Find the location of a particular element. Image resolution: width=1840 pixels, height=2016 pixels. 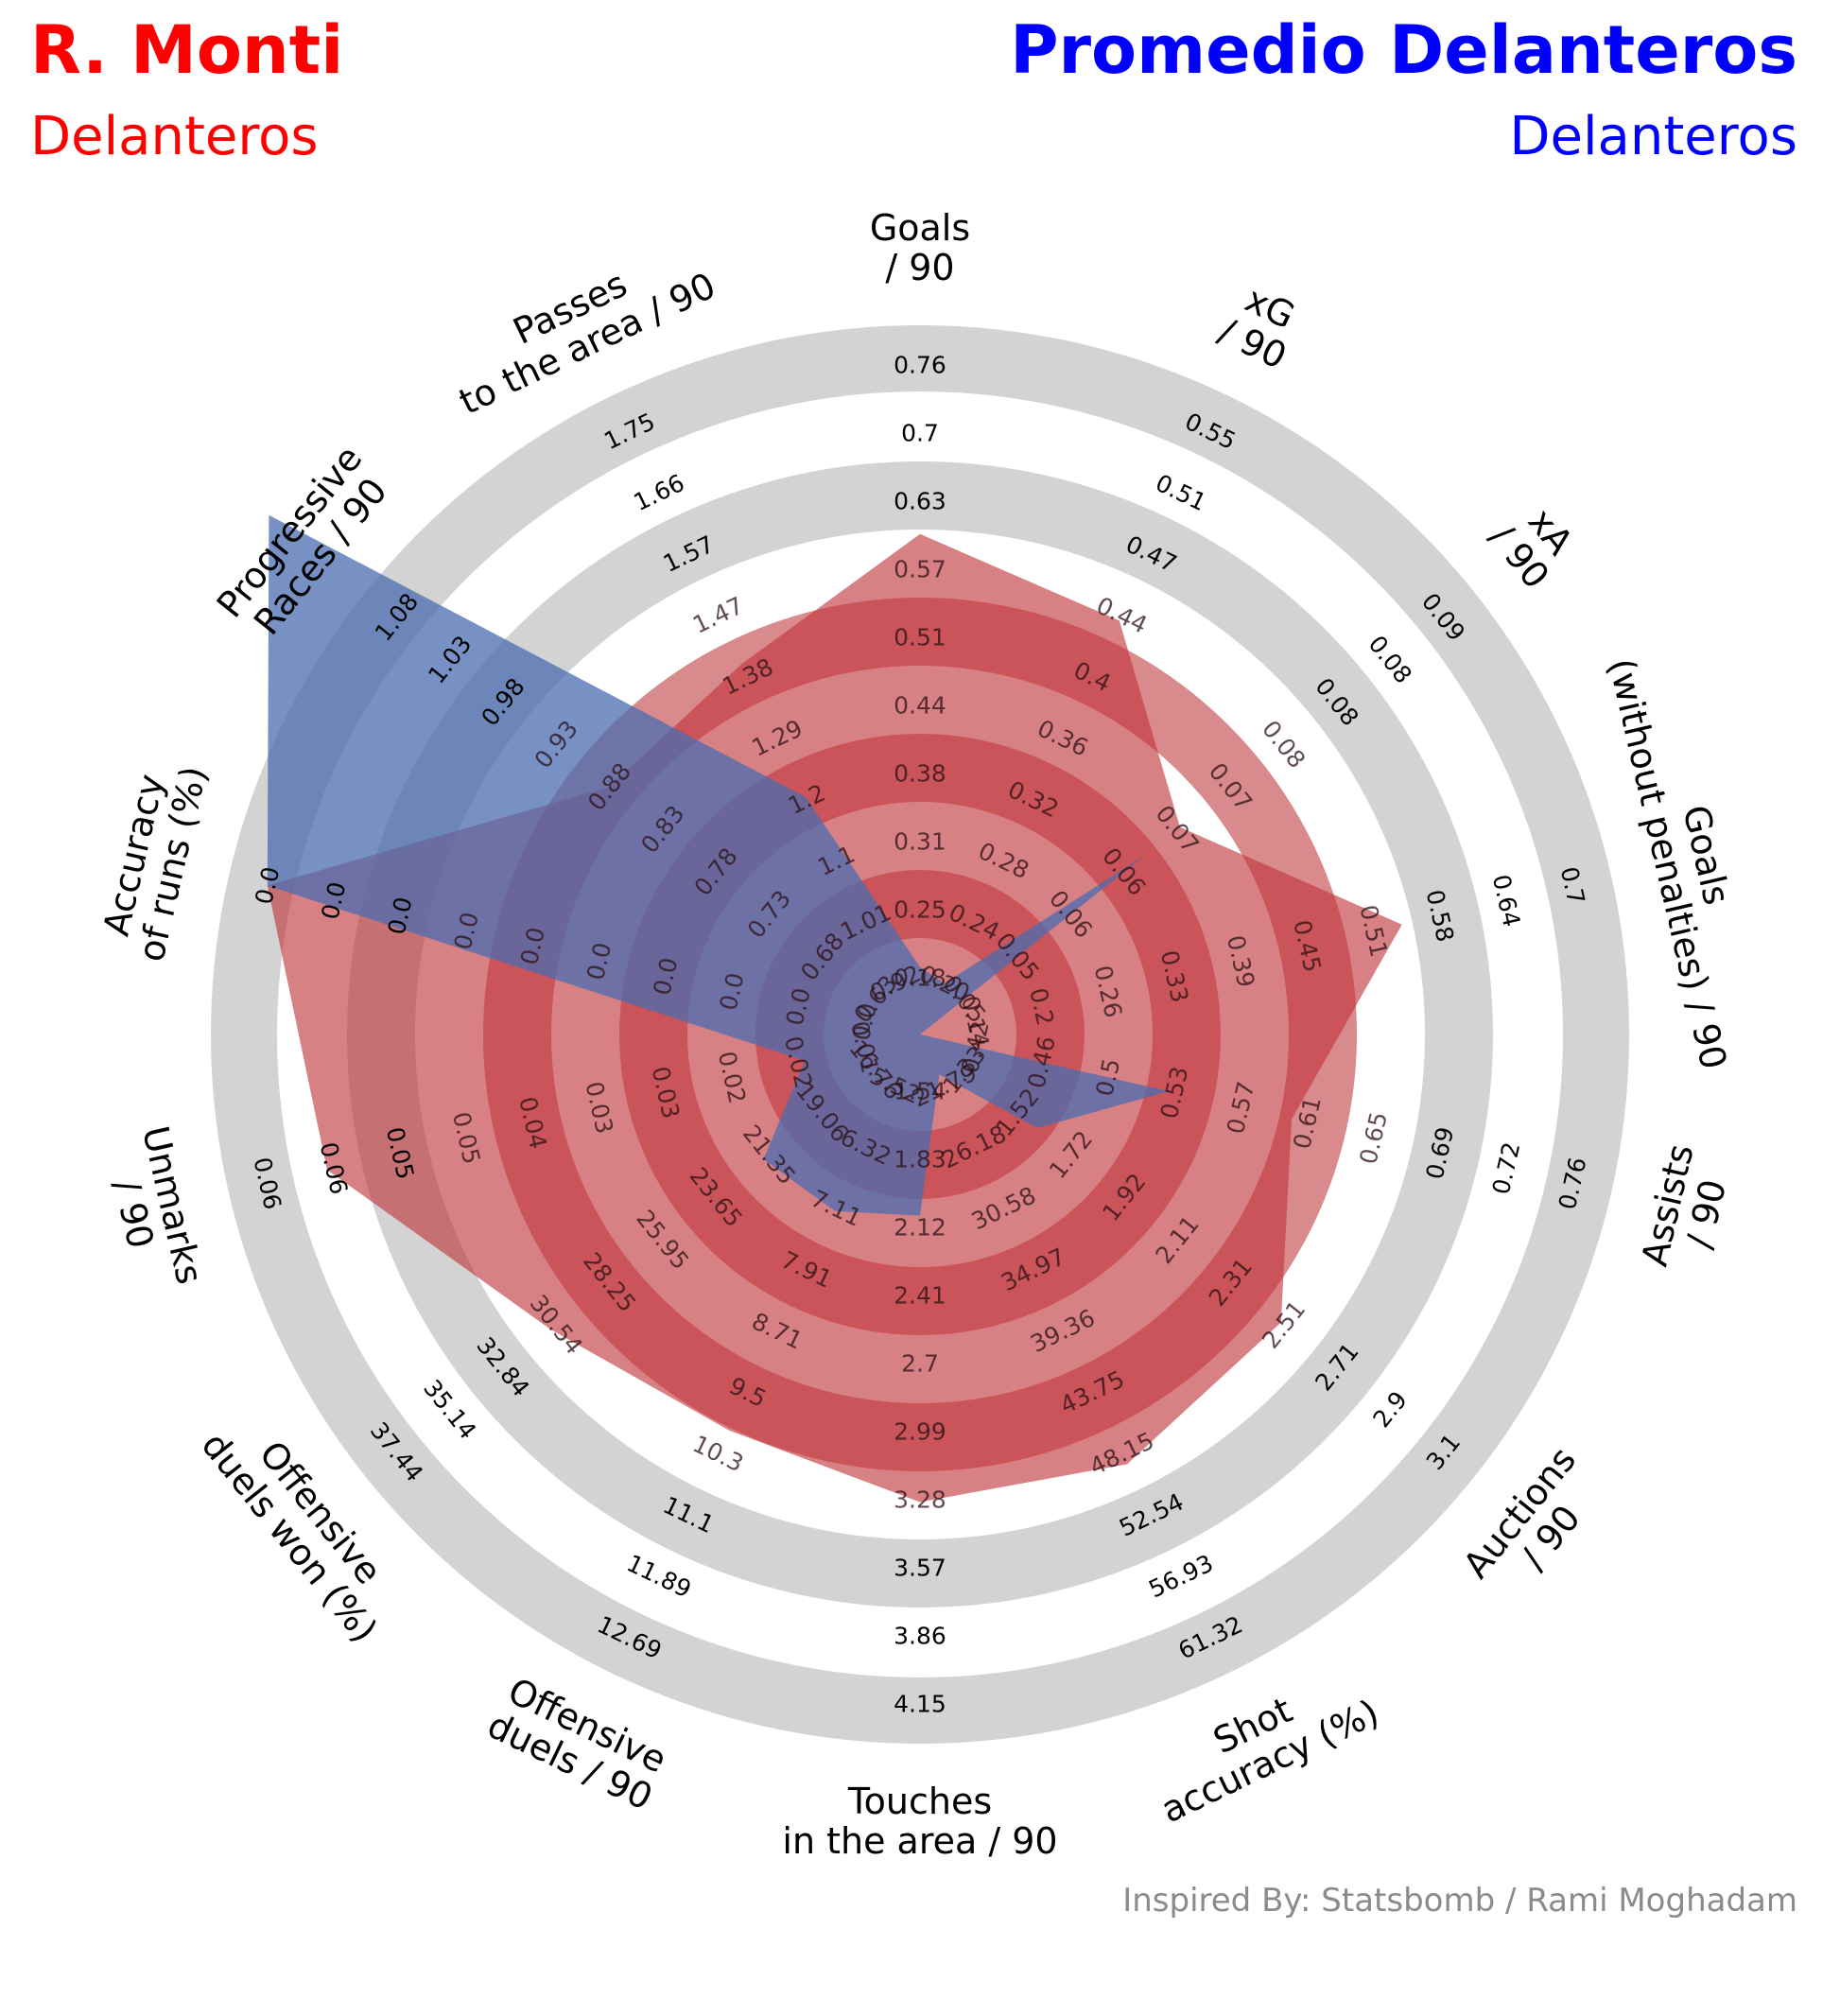

tick-label: 1.54 is located at coordinates (920, 1092).